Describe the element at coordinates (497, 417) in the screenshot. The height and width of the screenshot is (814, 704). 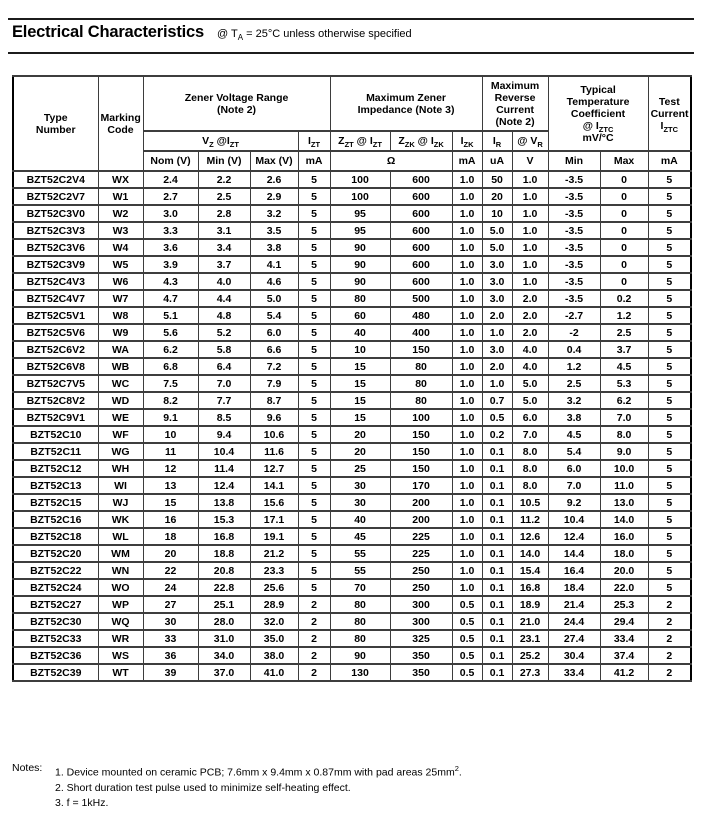
I see `table-cell: 0.5` at that location.